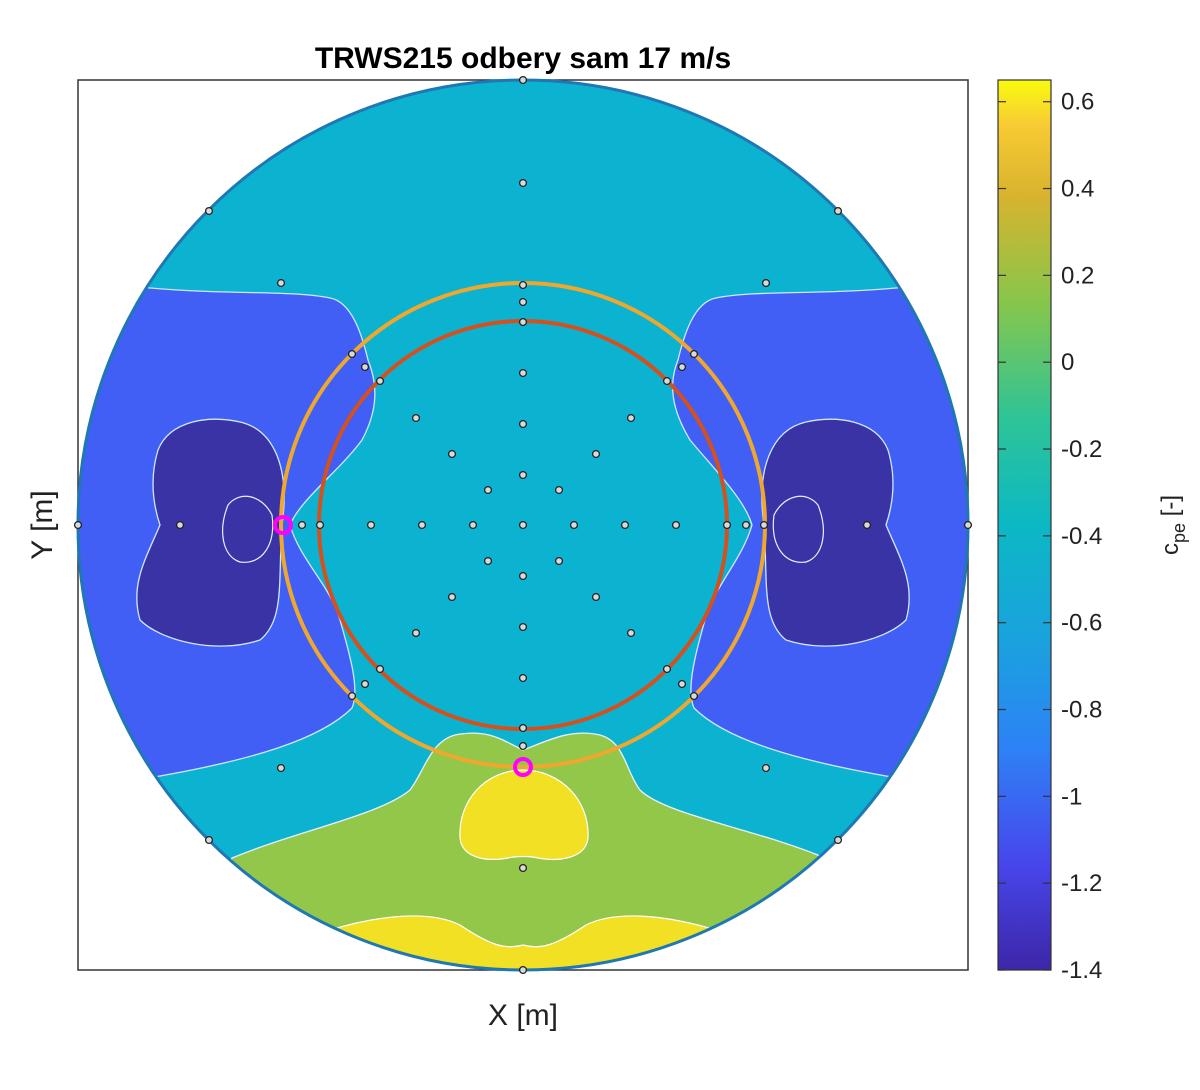 The width and height of the screenshot is (1200, 1090). Describe the element at coordinates (1077, 275) in the screenshot. I see `colorbar-tick-label: 0.2` at that location.